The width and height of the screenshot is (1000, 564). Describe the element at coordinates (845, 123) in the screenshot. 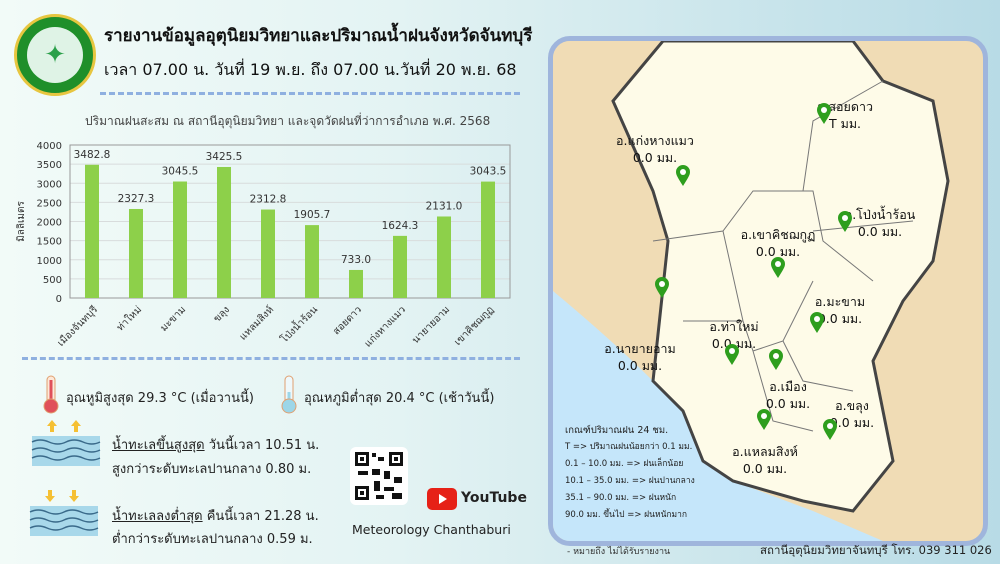

I see `district-rainfall: T มม.` at that location.